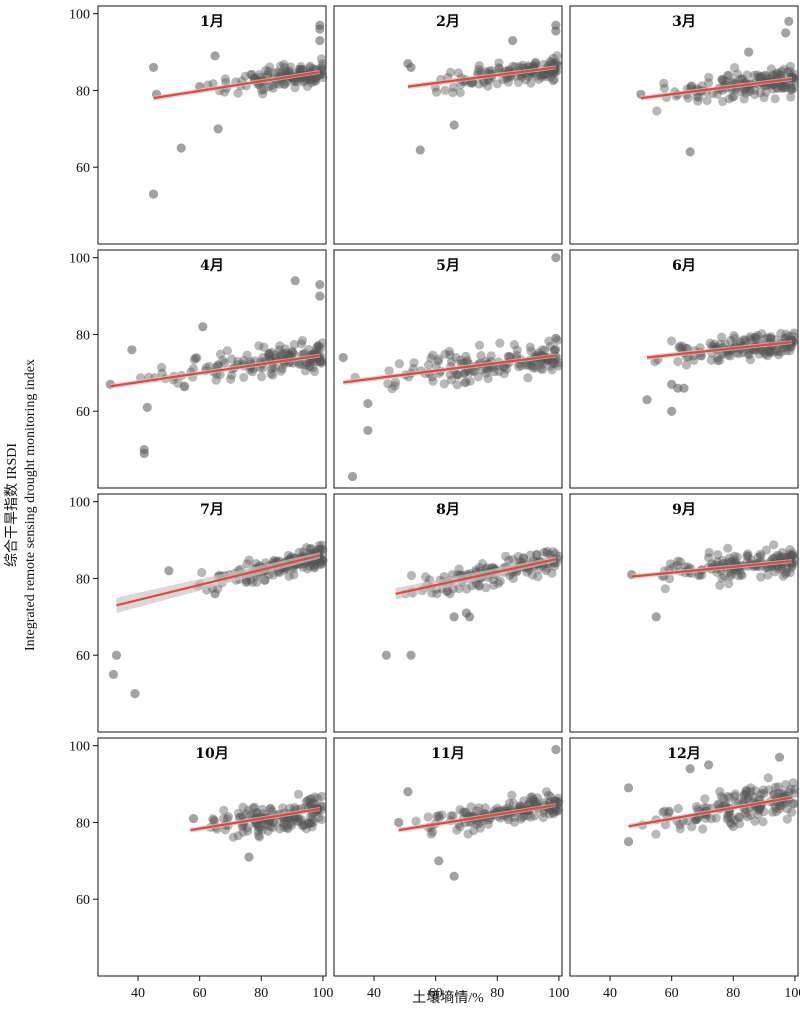 The width and height of the screenshot is (800, 1010). Describe the element at coordinates (448, 613) in the screenshot. I see `panel: 8月` at that location.